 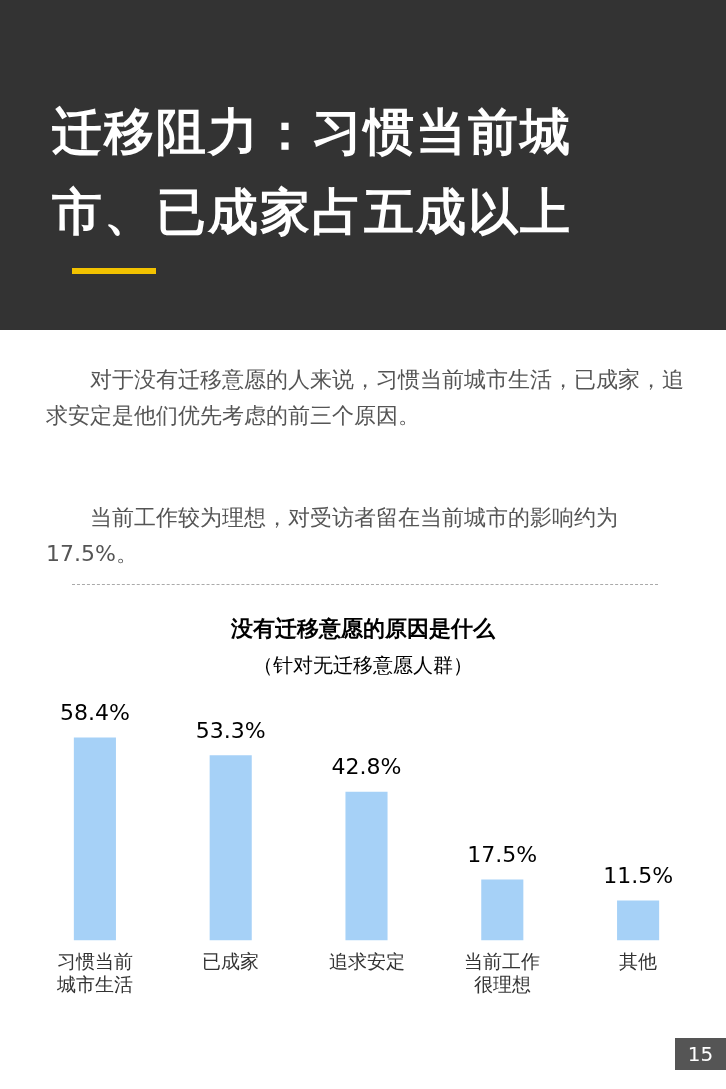 I want to click on x-tick-label: 追求安定, so click(x=366, y=960).